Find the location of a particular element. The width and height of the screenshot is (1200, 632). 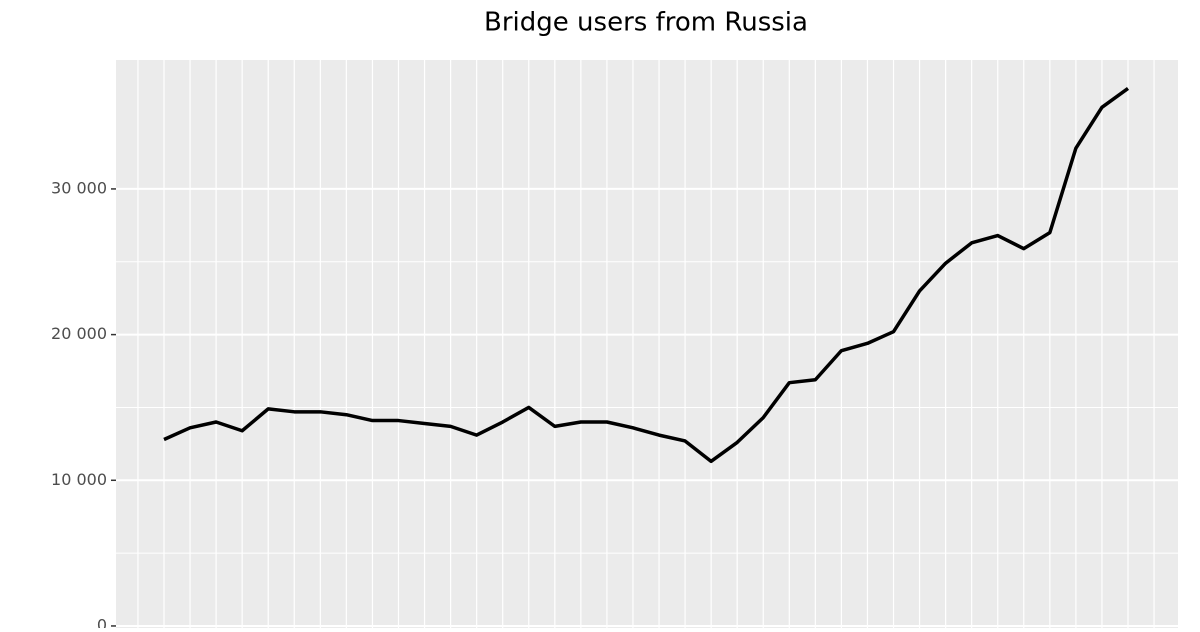

y-tick-label: 0 is located at coordinates (102, 621).